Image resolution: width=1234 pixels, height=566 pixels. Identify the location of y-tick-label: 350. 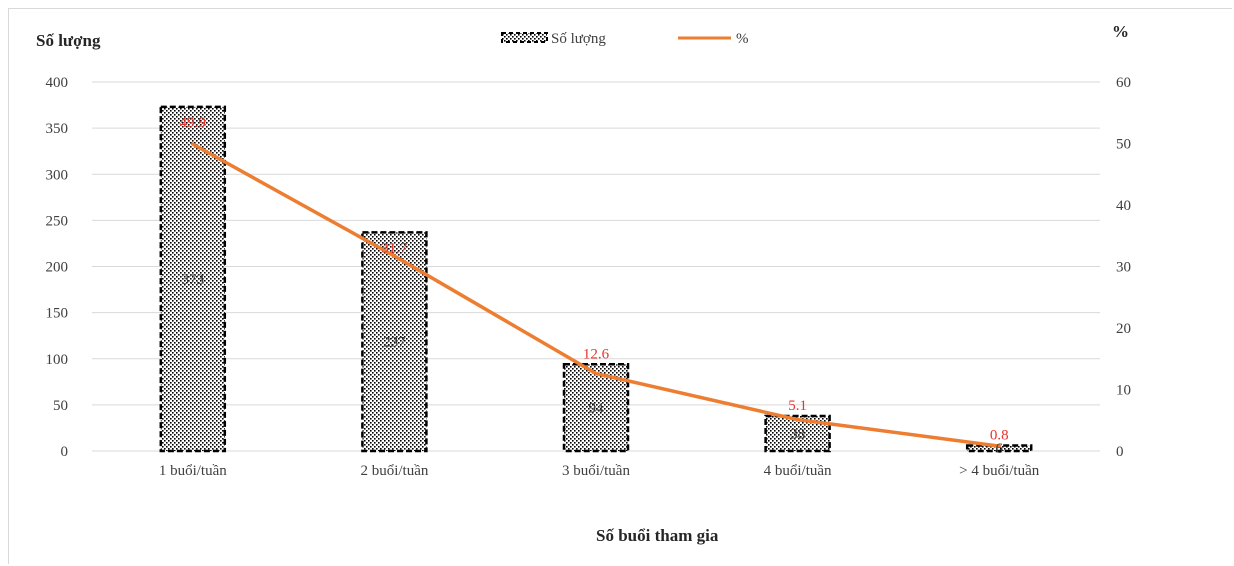
(57, 129).